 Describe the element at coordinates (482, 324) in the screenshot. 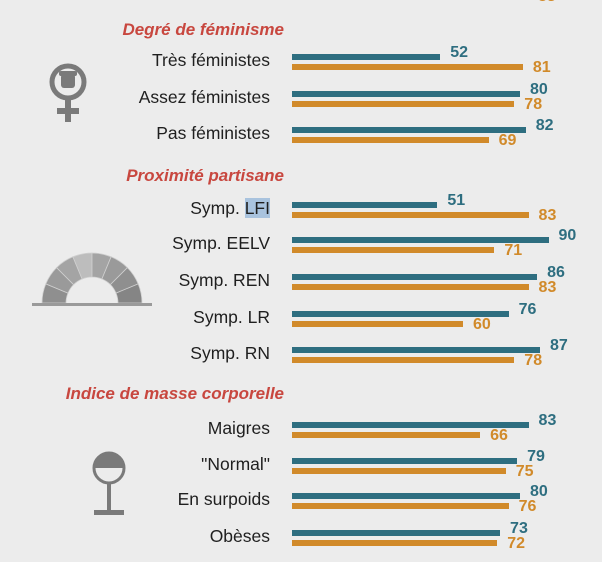

I see `value-label-series-b: 60` at that location.